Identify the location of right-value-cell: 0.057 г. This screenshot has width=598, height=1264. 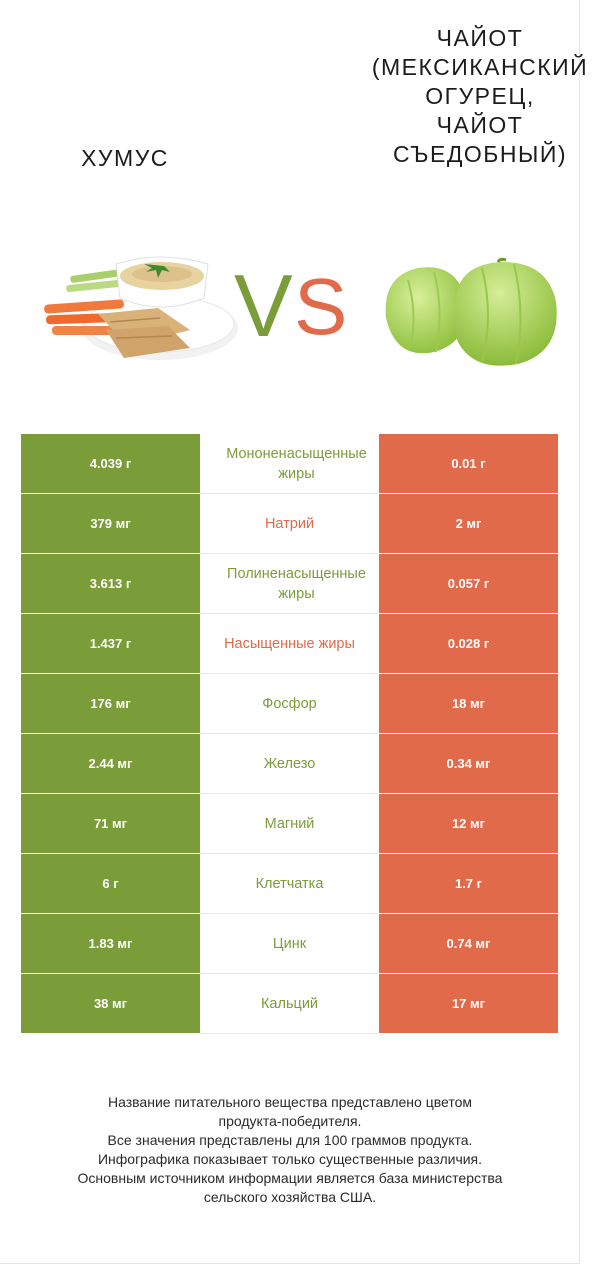
(468, 583).